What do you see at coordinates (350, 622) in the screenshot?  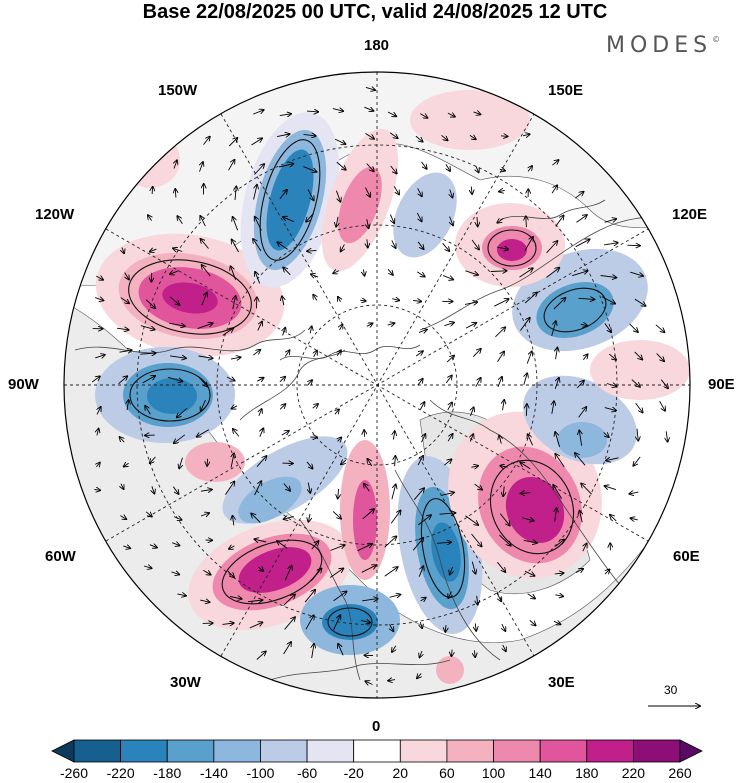 I see `anomaly-negative-20w-core` at bounding box center [350, 622].